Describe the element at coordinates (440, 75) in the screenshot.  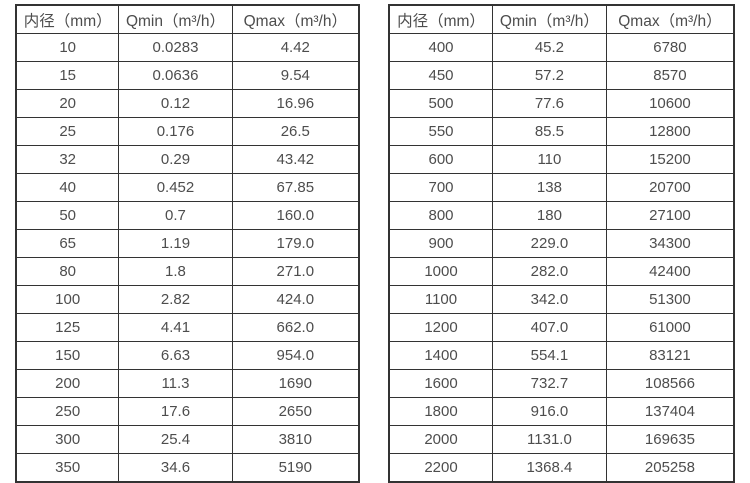
I see `table-cell: 450` at that location.